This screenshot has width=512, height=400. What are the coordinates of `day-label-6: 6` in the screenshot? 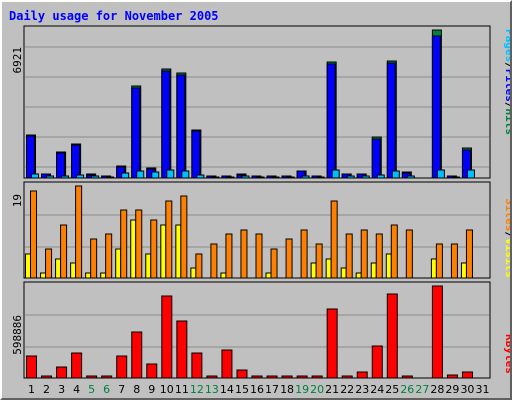 It's located at (106, 389).